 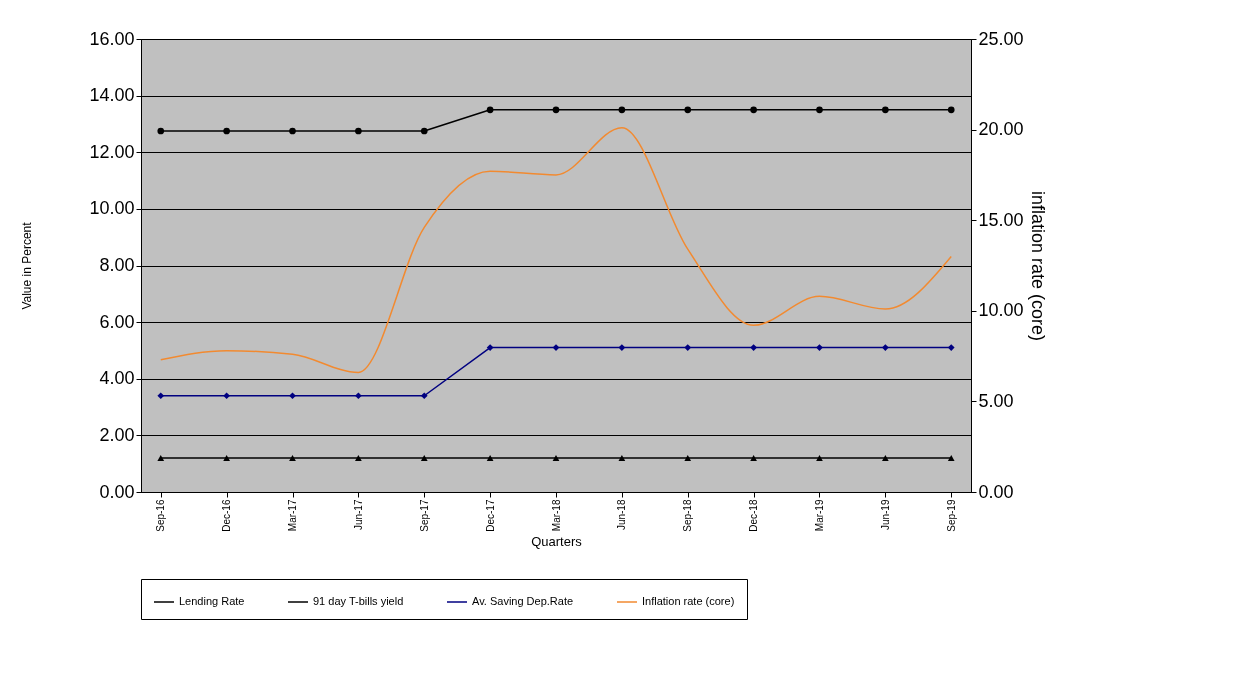 I want to click on x-tick-label: Sep-17, so click(x=424, y=515).